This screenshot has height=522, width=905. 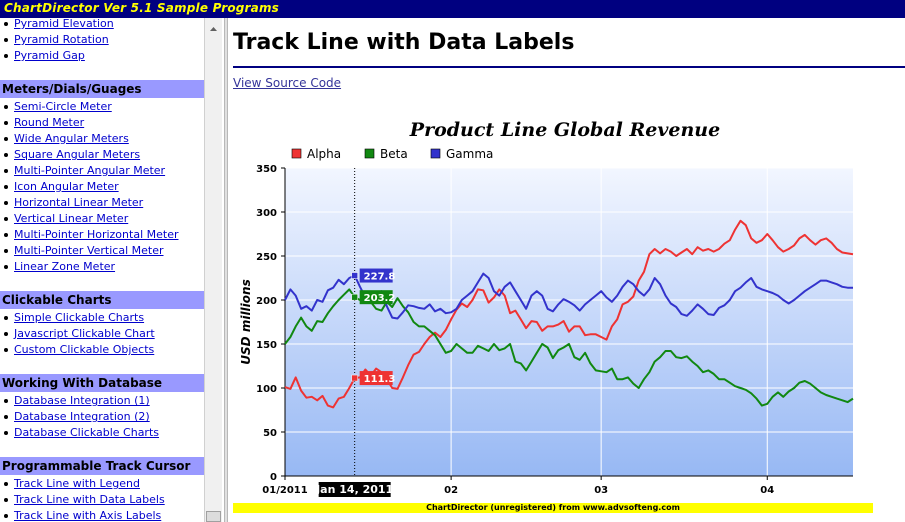 I want to click on sidebar-item-simple-clickable-charts: Simple Clickable Charts, so click(x=73, y=318).